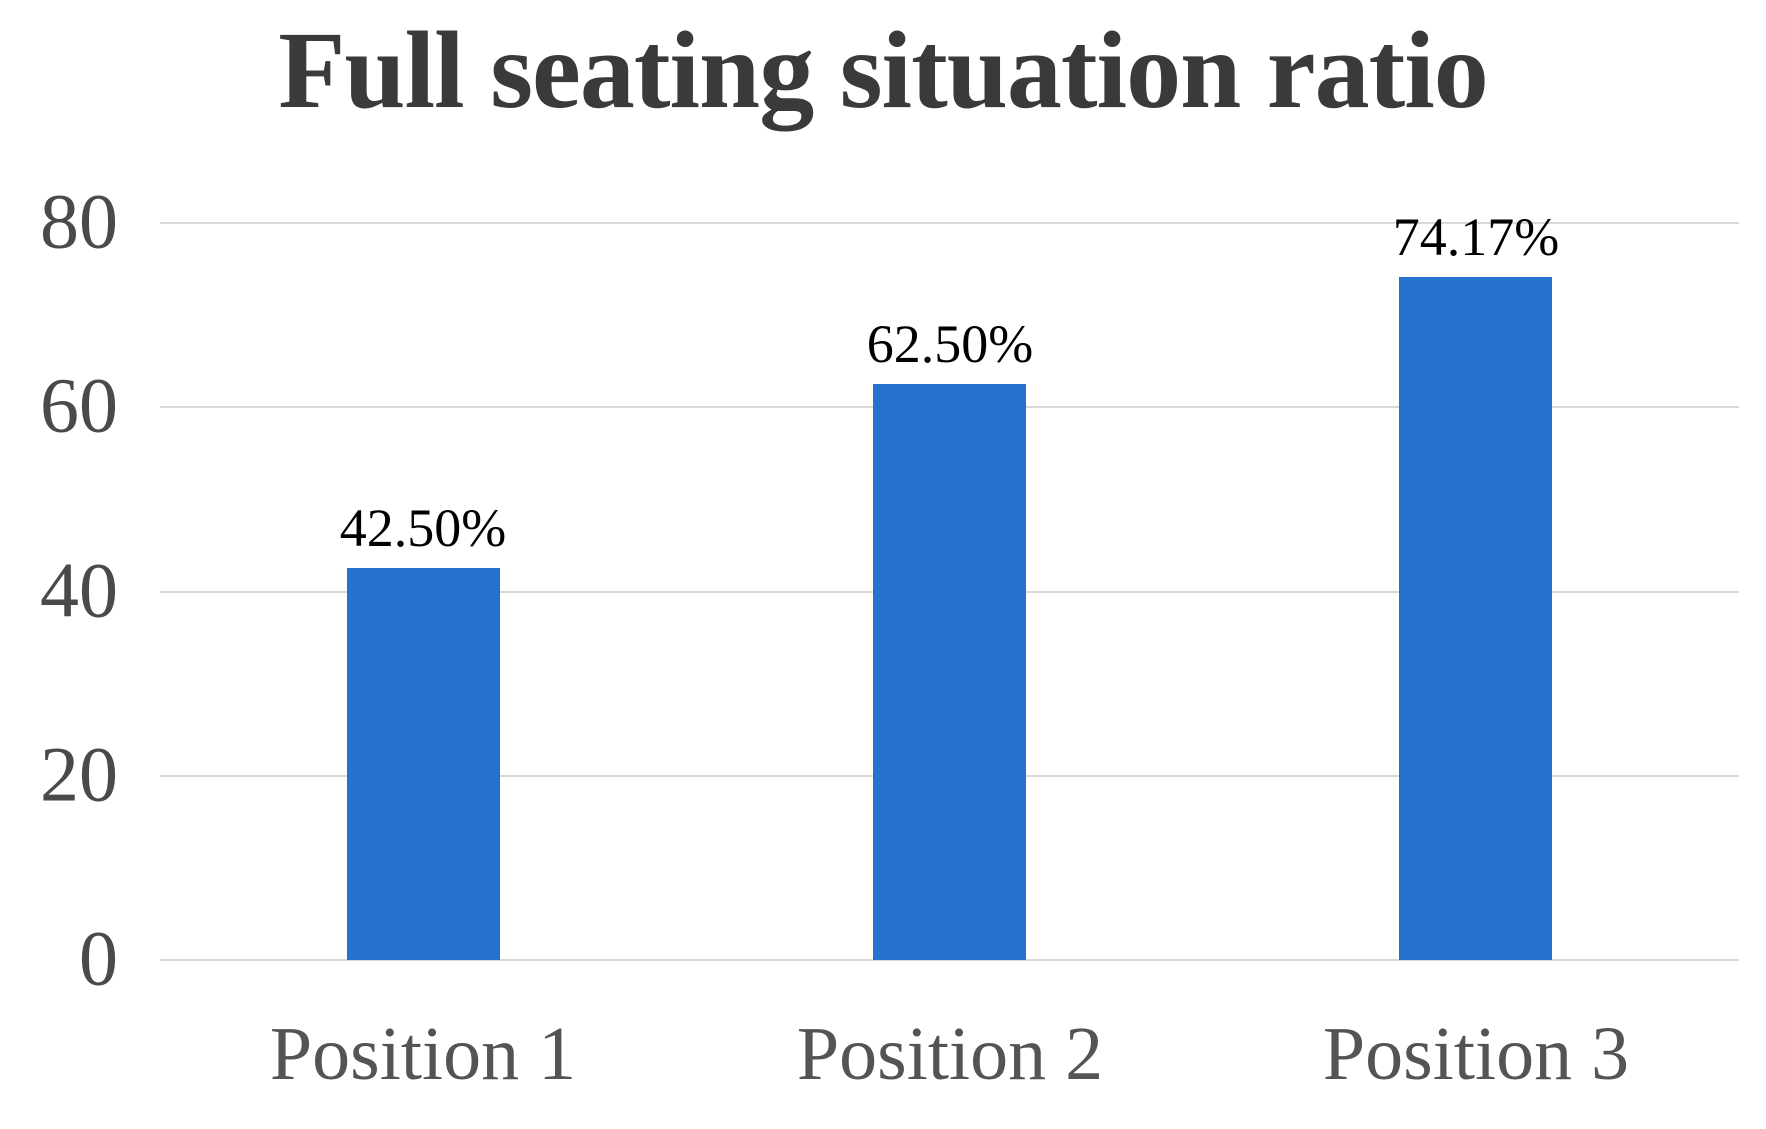  I want to click on x-axis-category-label: Position 3, so click(1476, 1054).